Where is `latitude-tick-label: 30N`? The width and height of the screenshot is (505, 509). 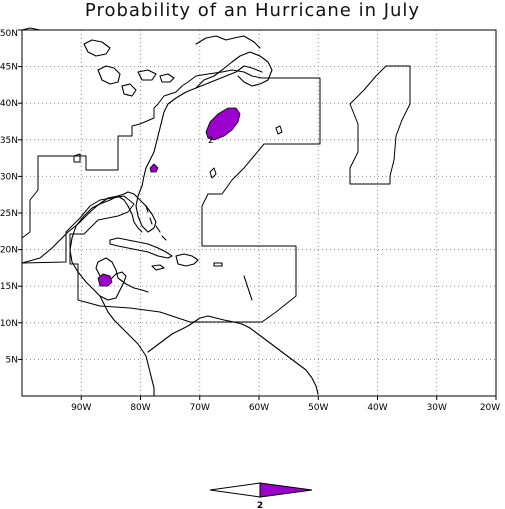
latitude-tick-label: 30N is located at coordinates (9, 177).